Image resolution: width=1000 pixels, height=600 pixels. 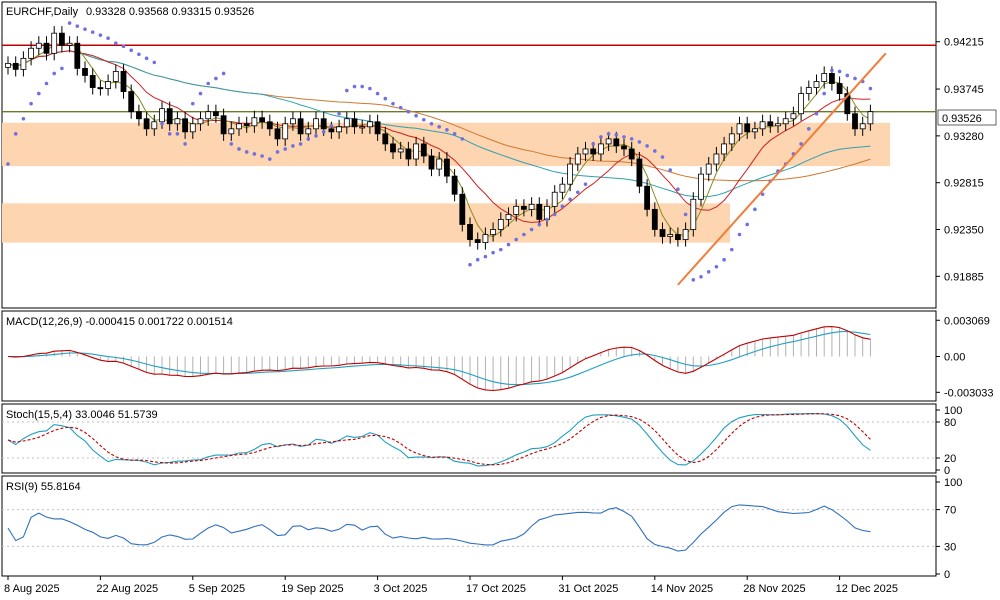 What do you see at coordinates (782, 169) in the screenshot?
I see `trend-line` at bounding box center [782, 169].